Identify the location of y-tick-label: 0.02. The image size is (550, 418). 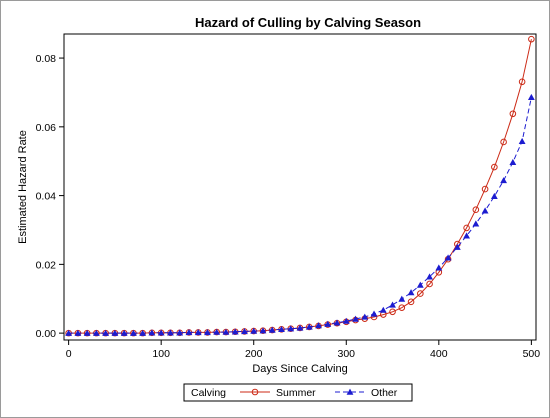
(46, 265).